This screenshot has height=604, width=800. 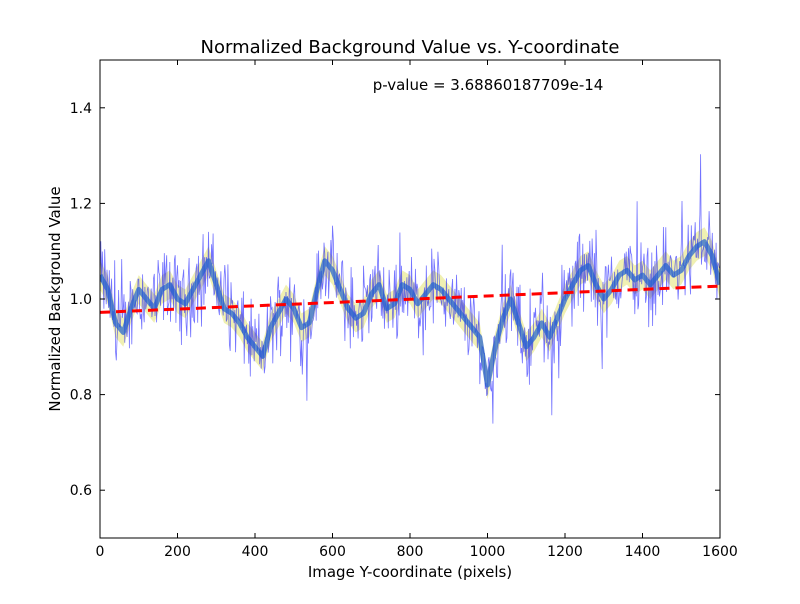 I want to click on x-tick-label: 200, so click(x=177, y=552).